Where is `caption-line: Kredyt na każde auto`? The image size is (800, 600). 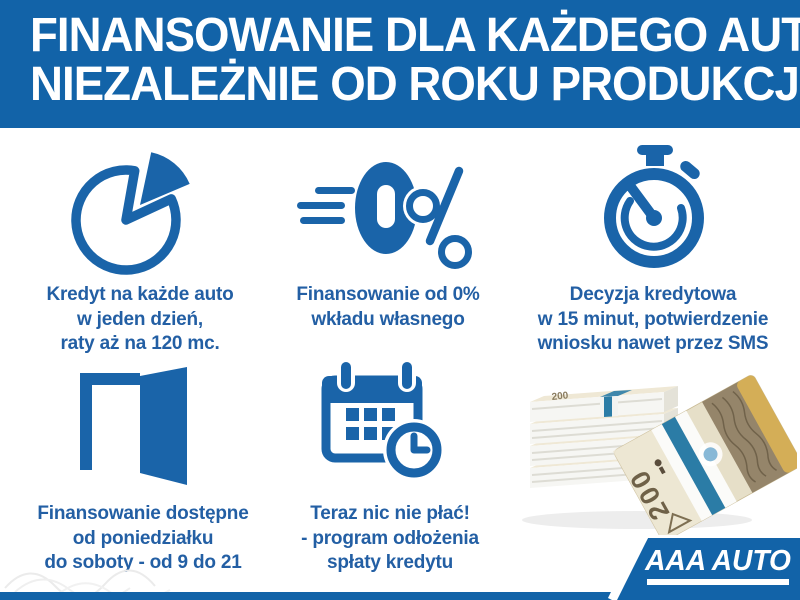
caption-line: Kredyt na każde auto is located at coordinates (140, 294).